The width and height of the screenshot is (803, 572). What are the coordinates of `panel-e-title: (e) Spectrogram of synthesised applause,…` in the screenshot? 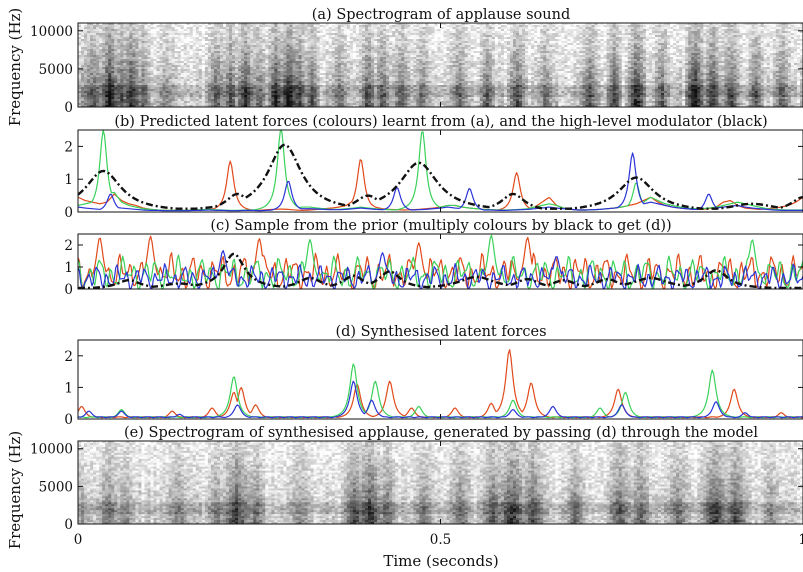 It's located at (441, 433).